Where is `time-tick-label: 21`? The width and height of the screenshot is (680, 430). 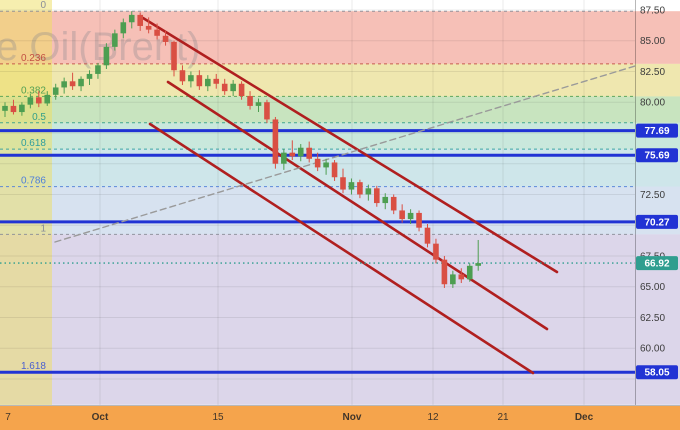 time-tick-label: 21 is located at coordinates (503, 417).